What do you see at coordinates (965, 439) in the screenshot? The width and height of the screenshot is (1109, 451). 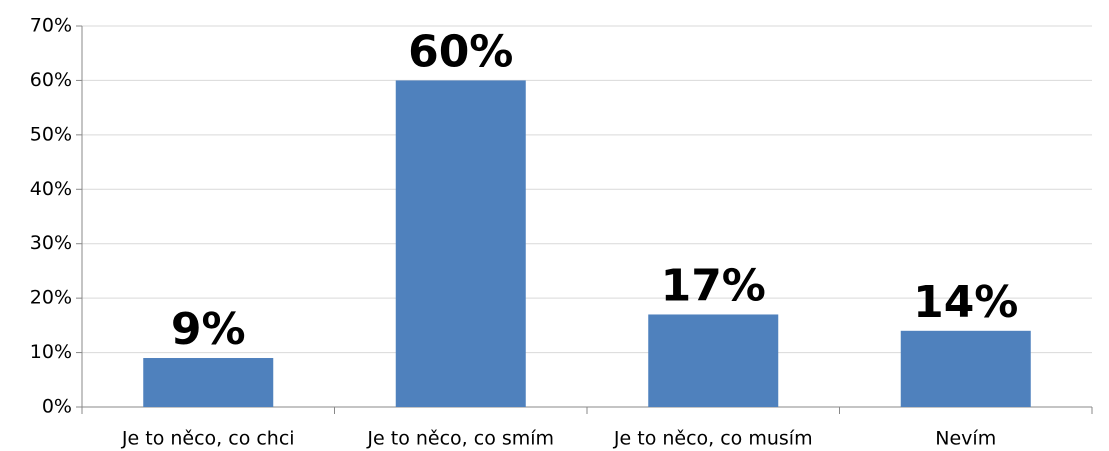 I see `x-tick-label: Nevím` at bounding box center [965, 439].